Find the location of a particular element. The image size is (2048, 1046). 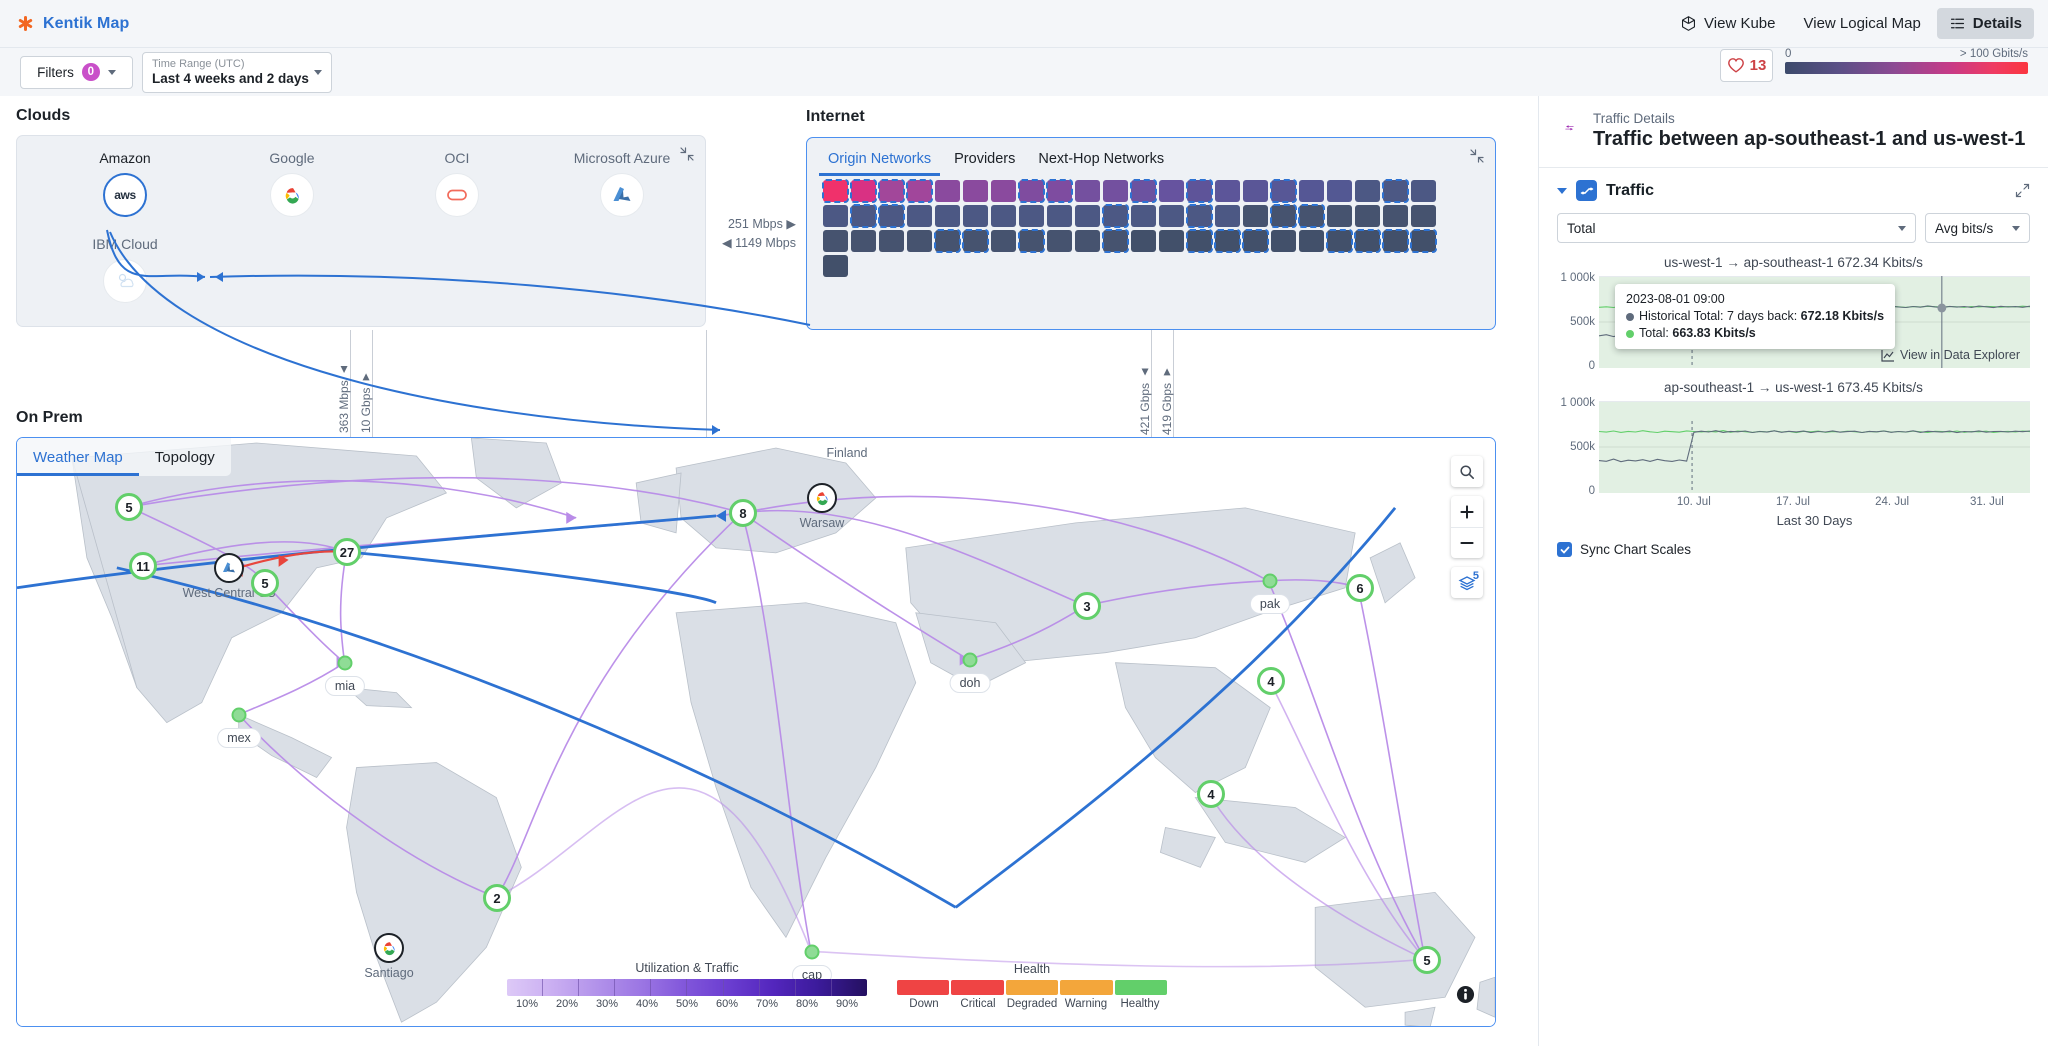

map-zoom-in-button is located at coordinates (1467, 511).